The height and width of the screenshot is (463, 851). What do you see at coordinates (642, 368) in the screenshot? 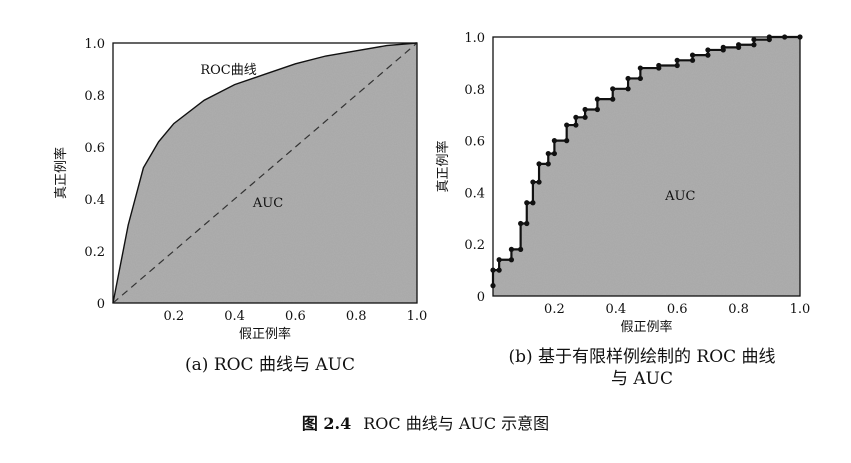
I see `subfigure-caption-b: (b) 基于有限样例绘制的 ROC 曲线 与 AUC` at bounding box center [642, 368].